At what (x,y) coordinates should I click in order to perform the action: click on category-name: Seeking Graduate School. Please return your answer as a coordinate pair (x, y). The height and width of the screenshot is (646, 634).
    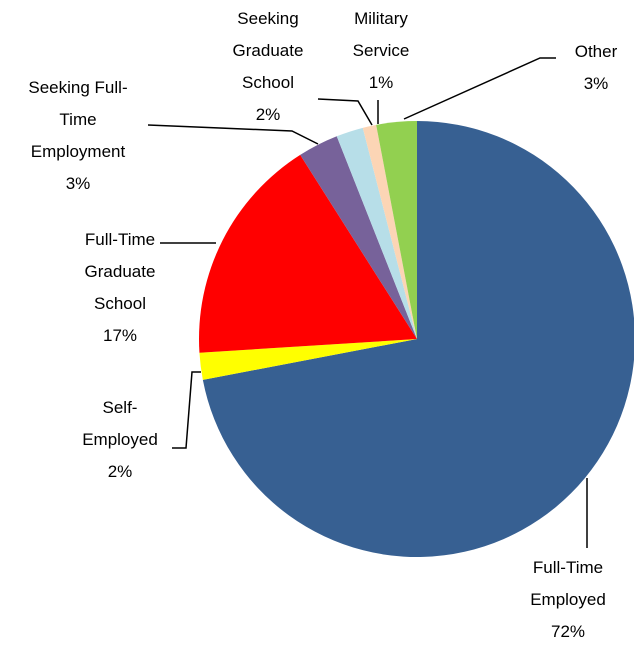
    Looking at the image, I should click on (268, 50).